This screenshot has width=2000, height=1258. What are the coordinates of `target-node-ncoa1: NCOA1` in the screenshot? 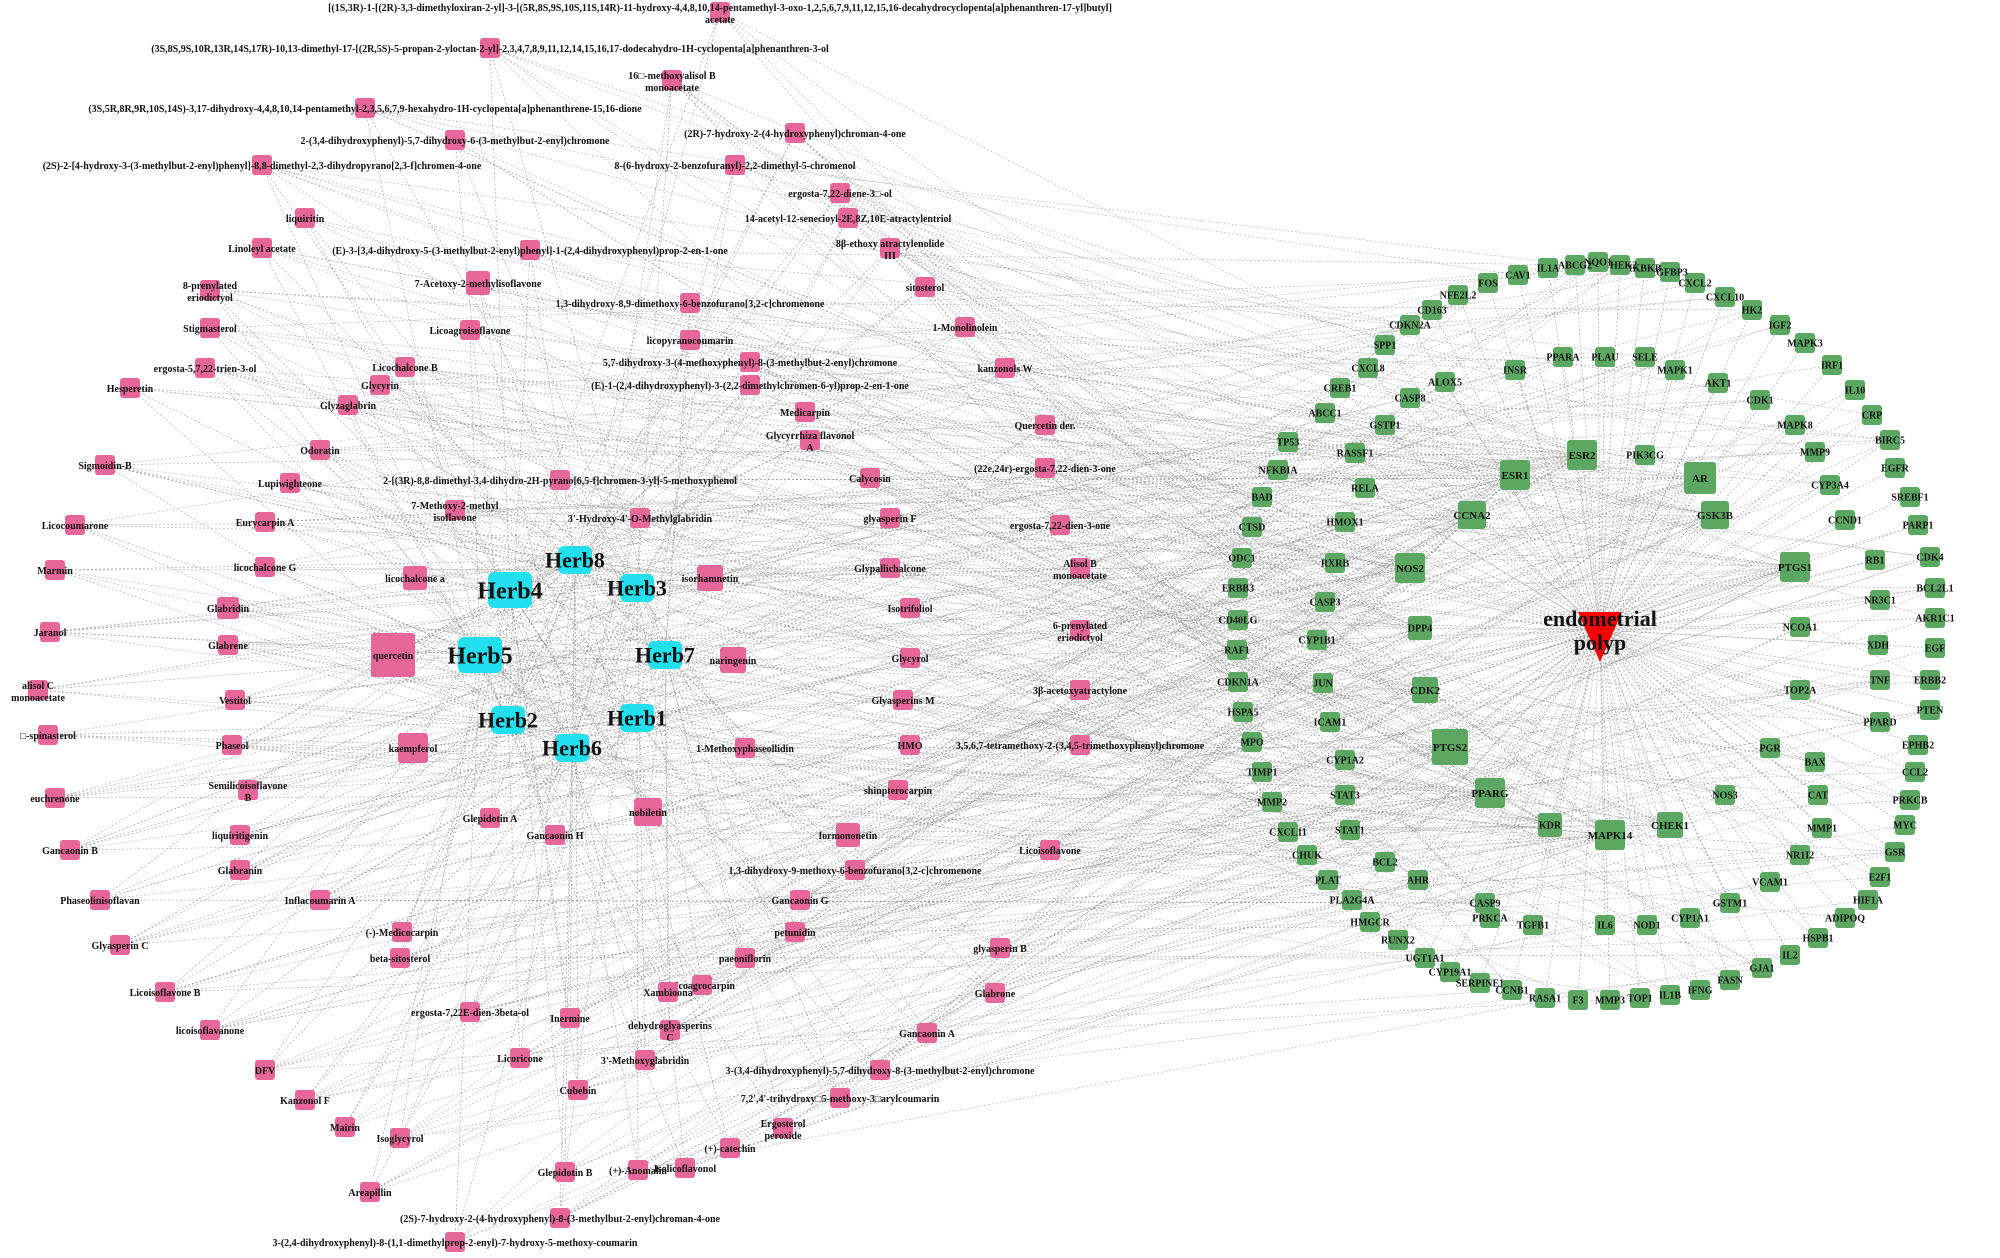 It's located at (1800, 627).